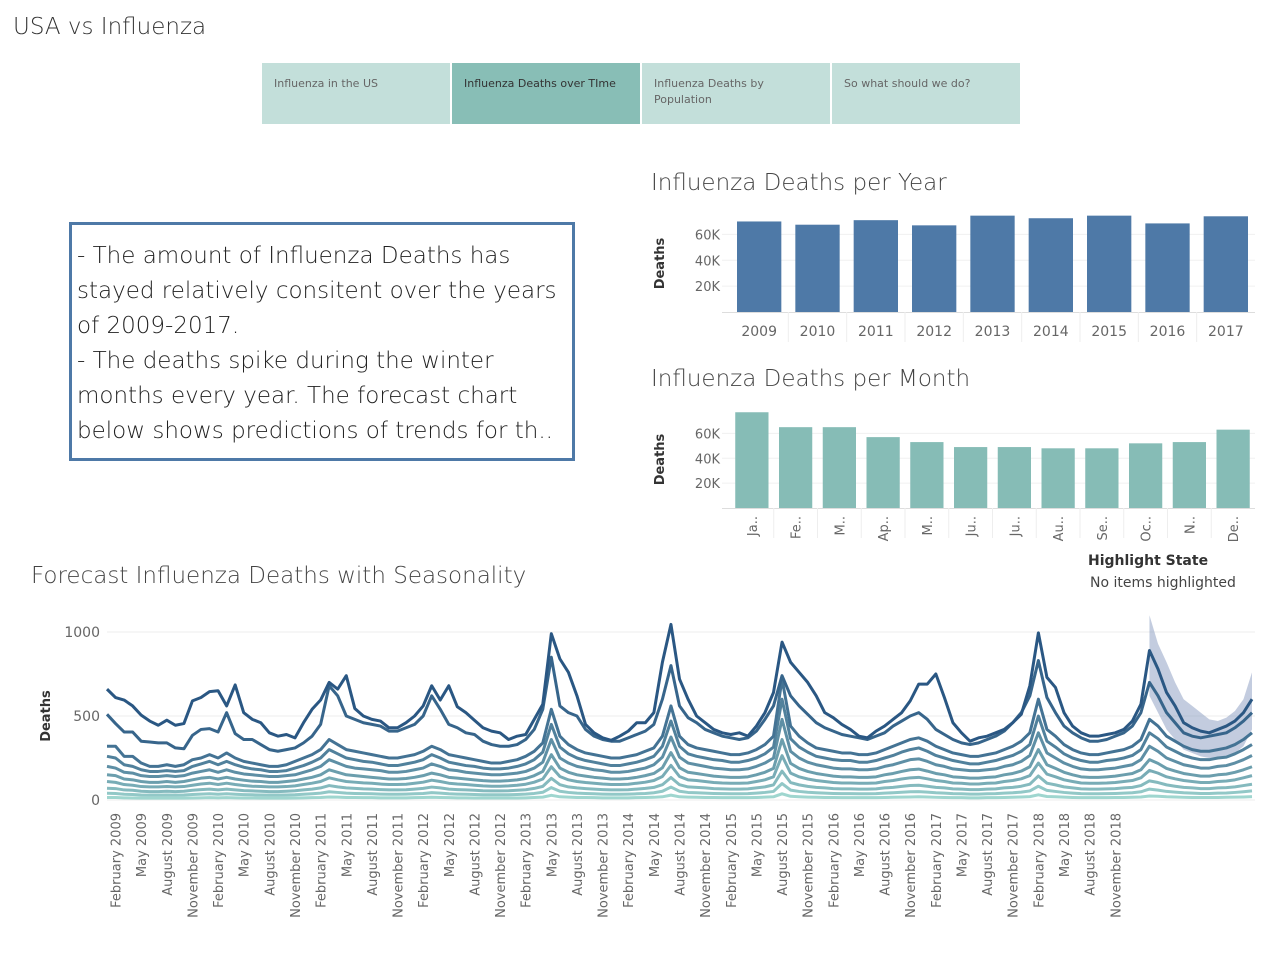  Describe the element at coordinates (753, 526) in the screenshot. I see `x-tick-label: Ja..` at that location.